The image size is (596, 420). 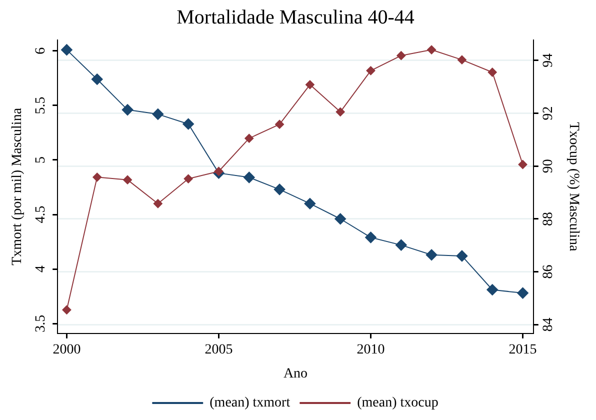 What do you see at coordinates (250, 403) in the screenshot?
I see `legend-label: (mean) txmort` at bounding box center [250, 403].